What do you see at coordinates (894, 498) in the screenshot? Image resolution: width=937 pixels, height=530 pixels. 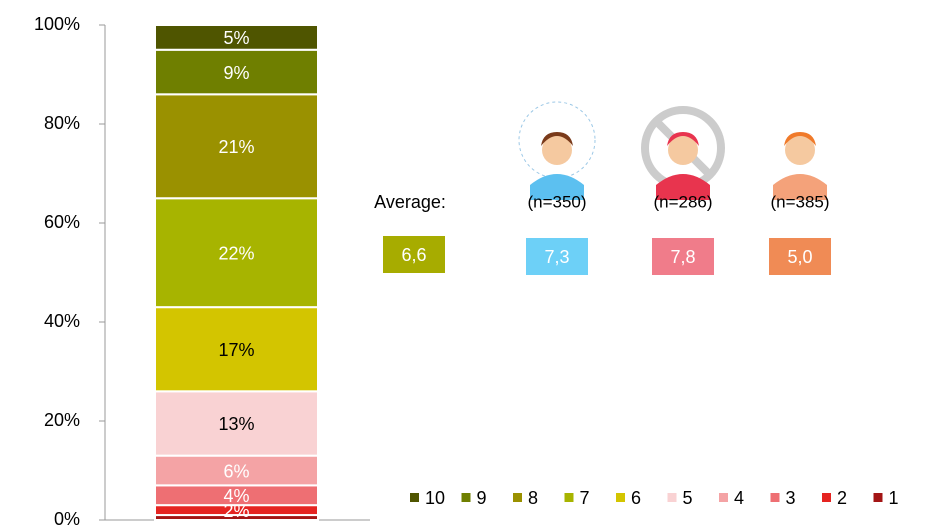 I see `legend-label: 1` at bounding box center [894, 498].